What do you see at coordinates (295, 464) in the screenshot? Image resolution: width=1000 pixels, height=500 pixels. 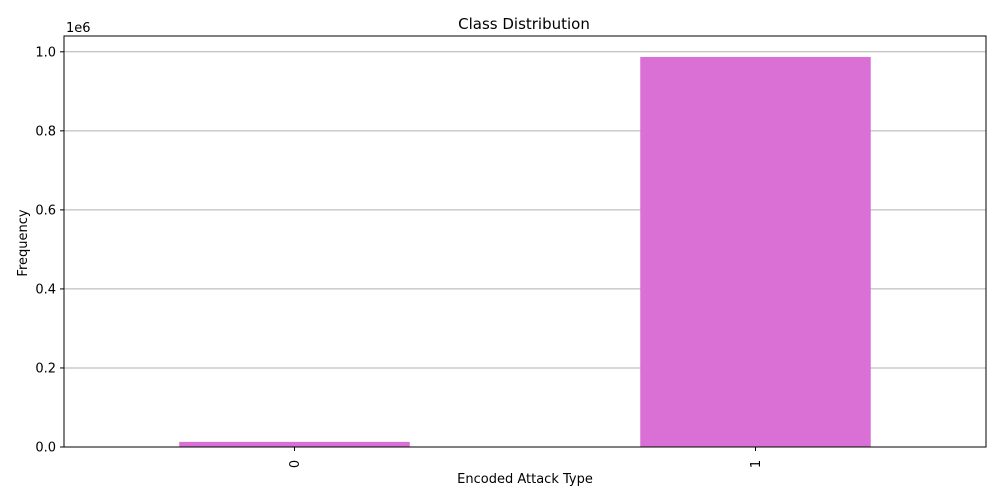 I see `x-tick-label: 0` at bounding box center [295, 464].